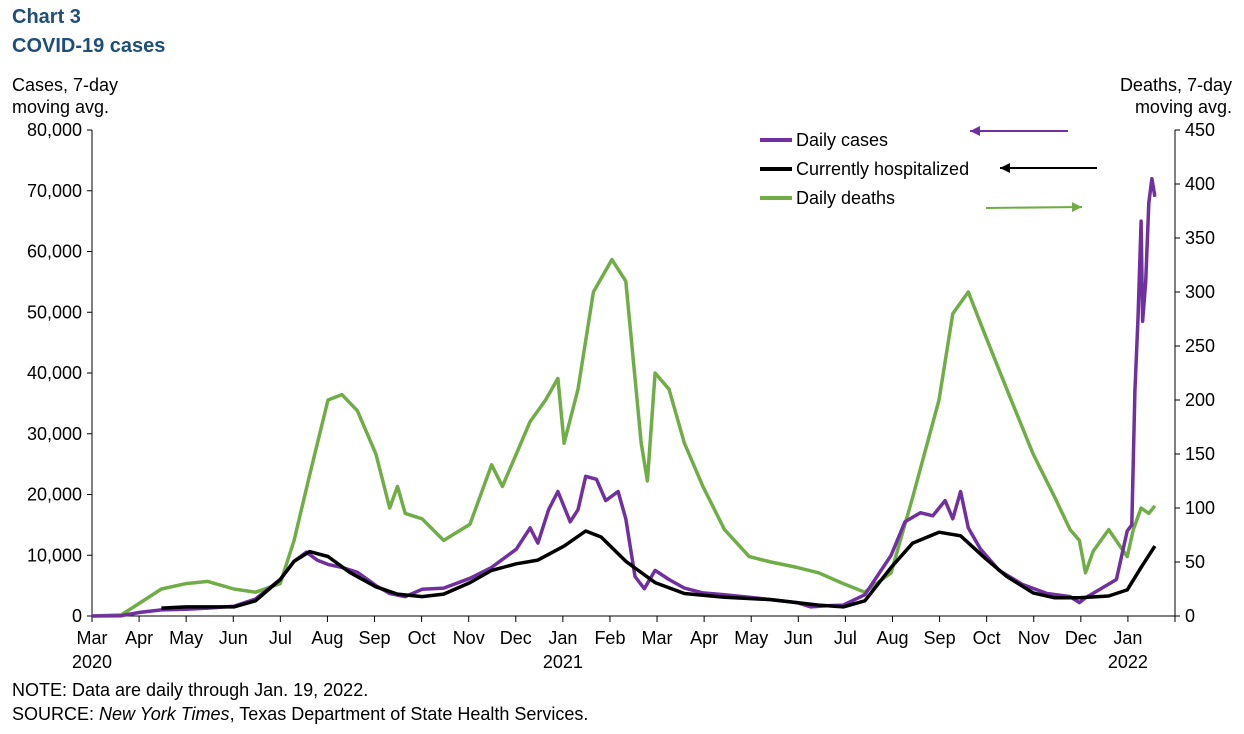  Describe the element at coordinates (1190, 616) in the screenshot. I see `y-right-tick-label: 0` at that location.